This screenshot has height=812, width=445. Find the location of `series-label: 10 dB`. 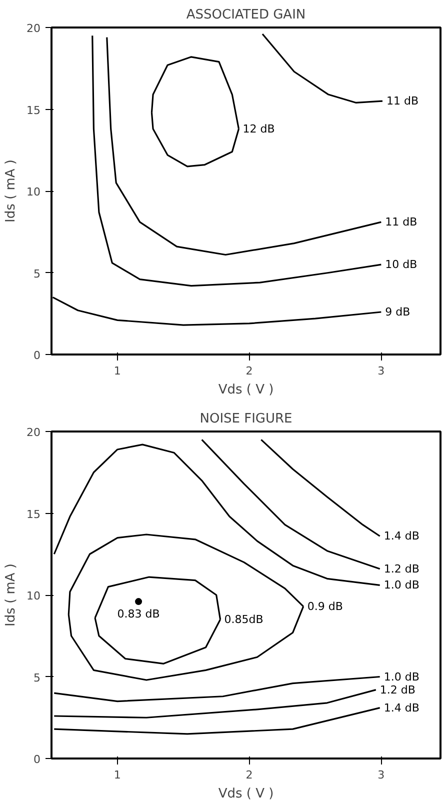

series-label: 10 dB is located at coordinates (401, 265).